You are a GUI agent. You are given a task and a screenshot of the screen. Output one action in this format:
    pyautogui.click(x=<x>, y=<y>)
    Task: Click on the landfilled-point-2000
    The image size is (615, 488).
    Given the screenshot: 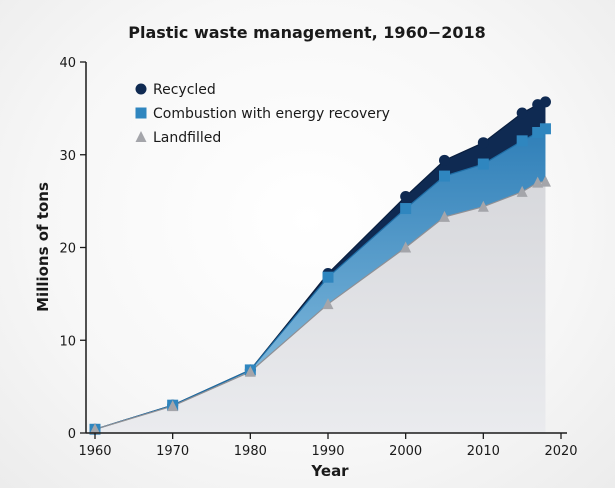 What is the action you would take?
    pyautogui.click(x=406, y=247)
    